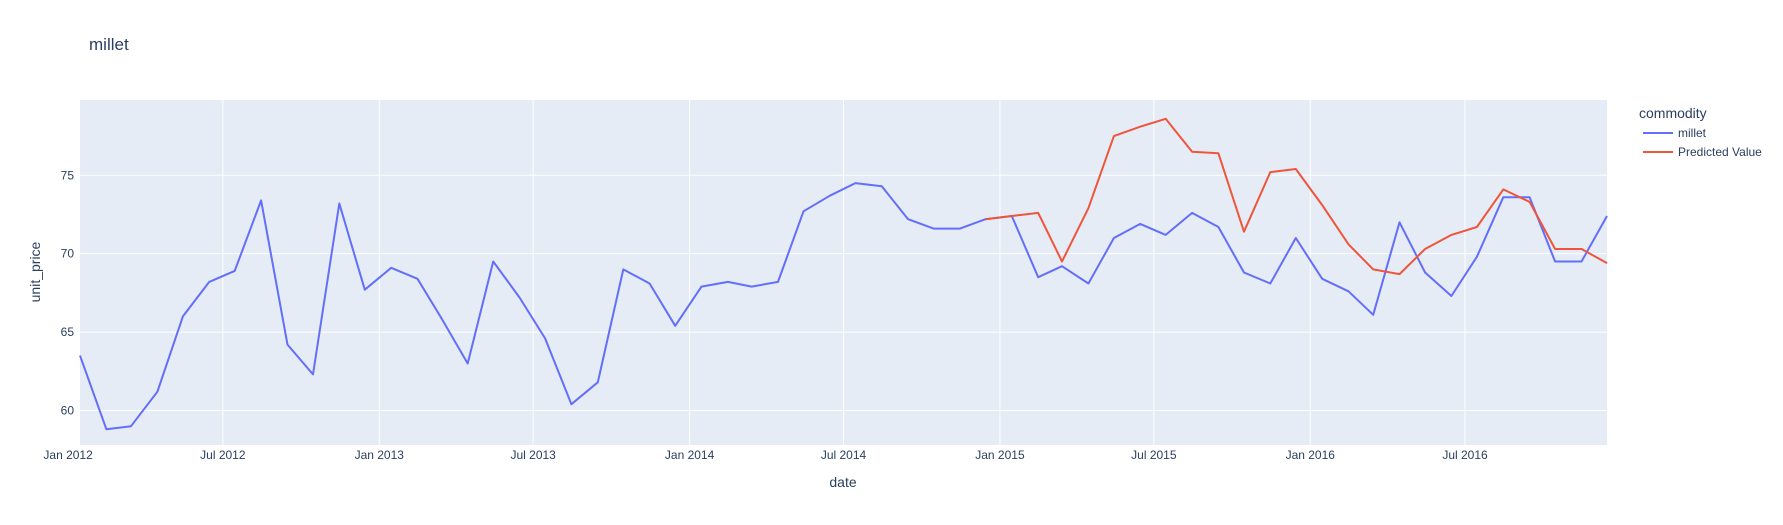 The image size is (1783, 525). What do you see at coordinates (1692, 133) in the screenshot?
I see `legend-label-millet: millet` at bounding box center [1692, 133].